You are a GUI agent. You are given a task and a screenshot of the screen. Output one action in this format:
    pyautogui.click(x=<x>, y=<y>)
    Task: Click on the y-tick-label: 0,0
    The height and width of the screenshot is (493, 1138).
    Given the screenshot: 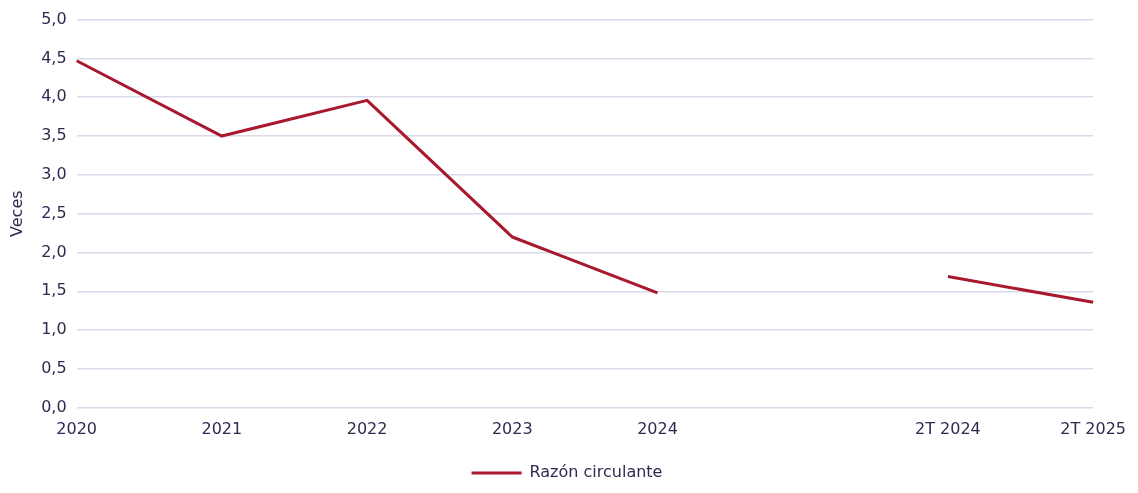 What is the action you would take?
    pyautogui.click(x=54, y=406)
    